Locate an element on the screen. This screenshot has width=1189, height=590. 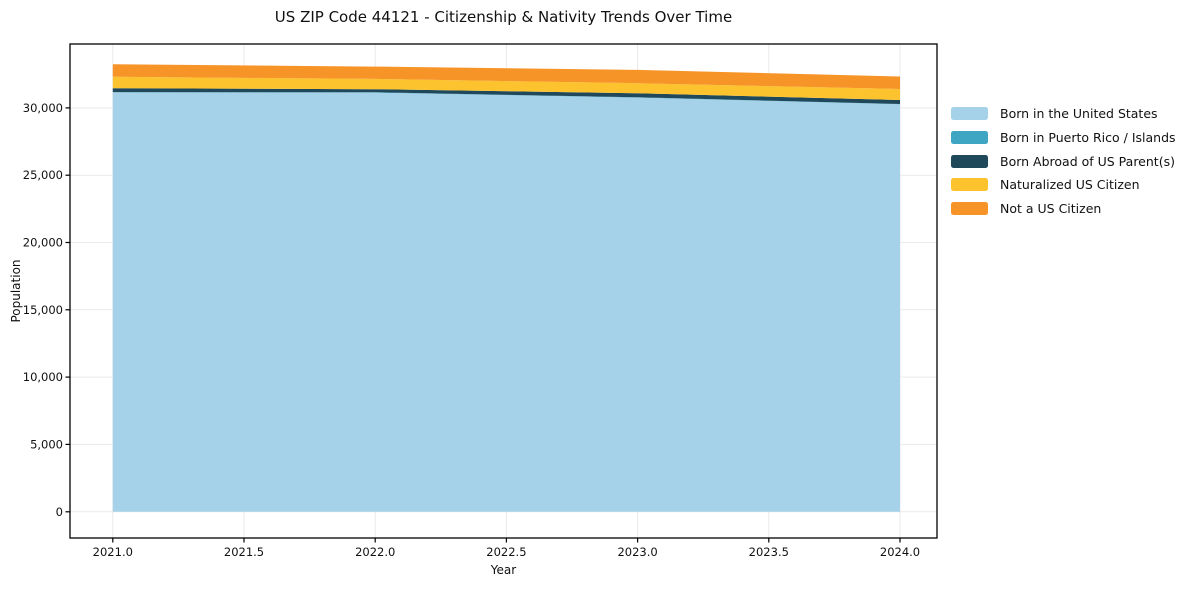
y-tick-label: 20,000 is located at coordinates (43, 243).